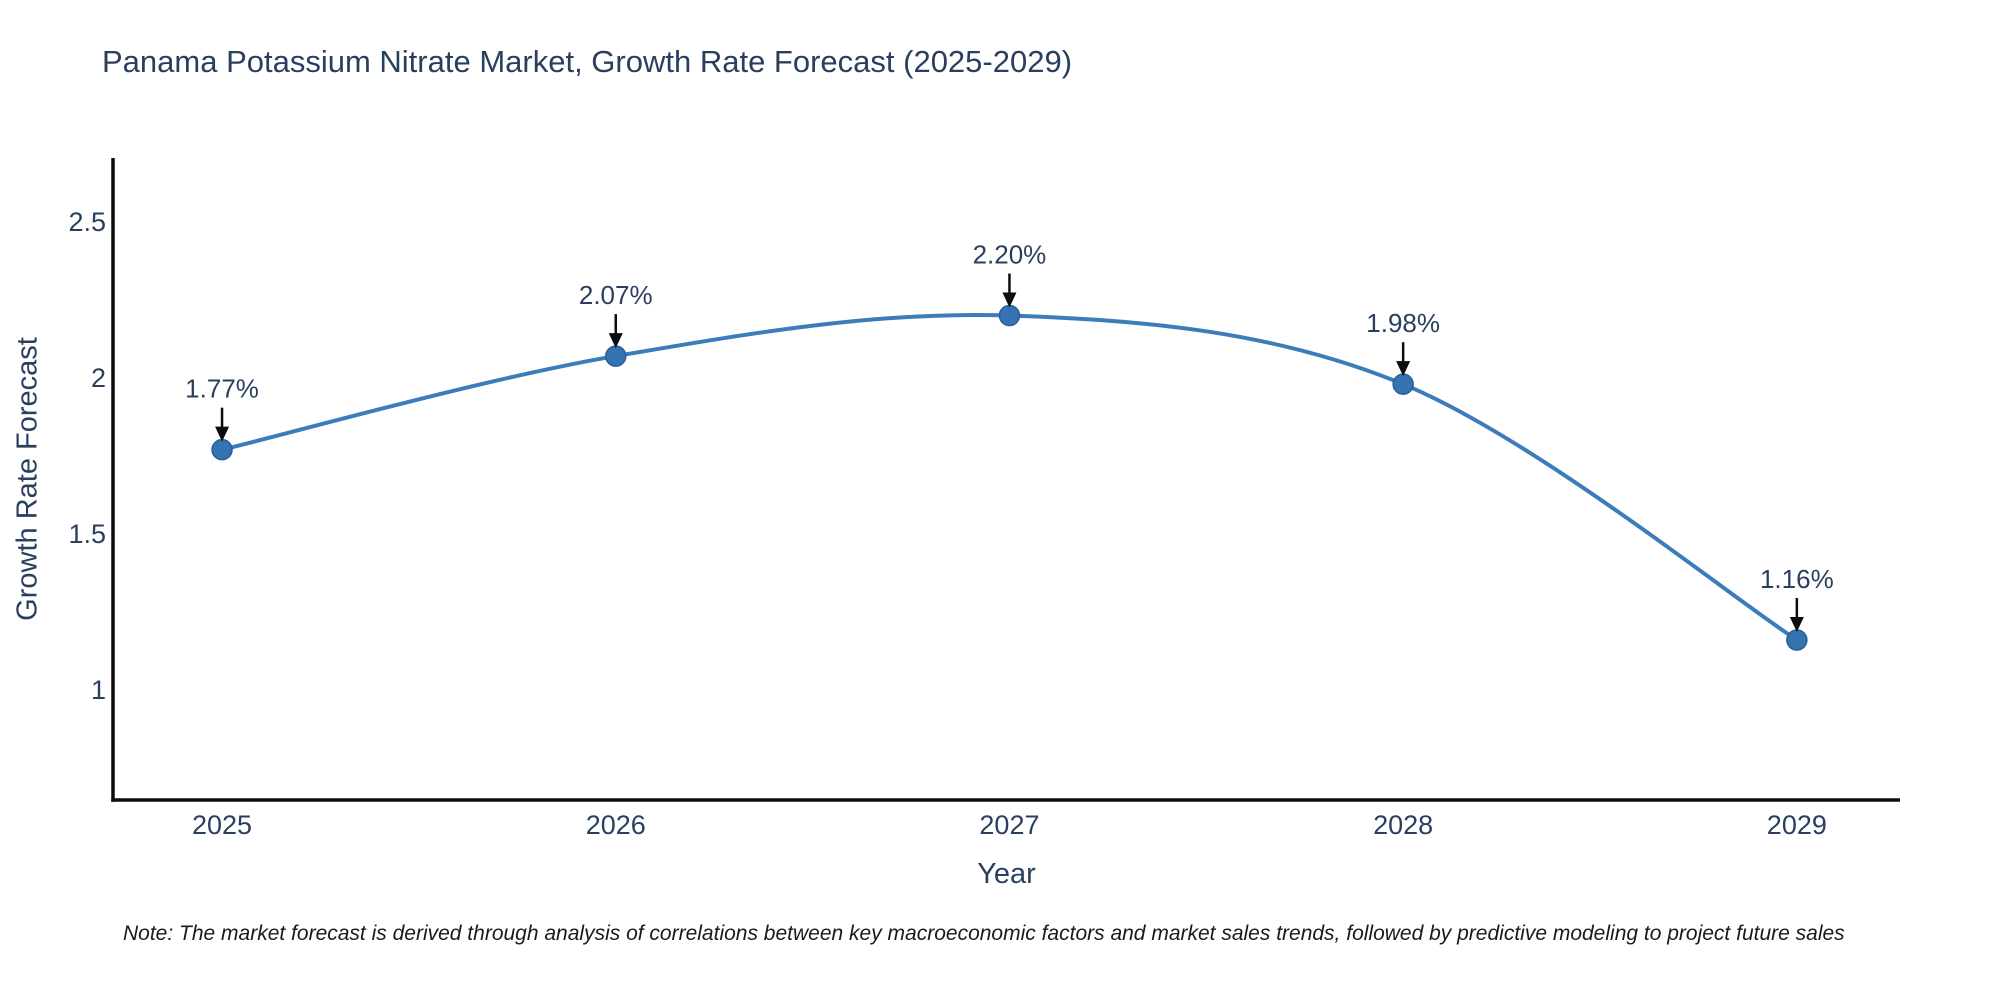 Image resolution: width=2000 pixels, height=1000 pixels. What do you see at coordinates (1009, 825) in the screenshot?
I see `x-tick-label: 2027` at bounding box center [1009, 825].